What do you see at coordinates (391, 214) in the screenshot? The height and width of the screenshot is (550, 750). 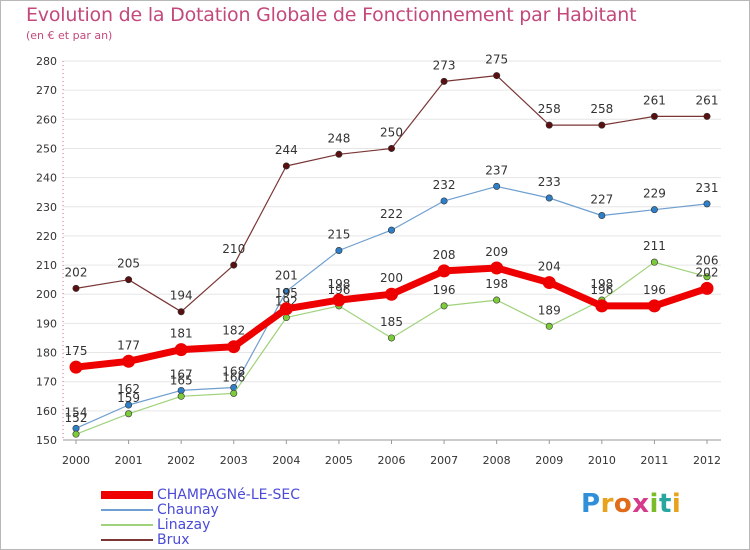 I see `data-label: 222` at bounding box center [391, 214].